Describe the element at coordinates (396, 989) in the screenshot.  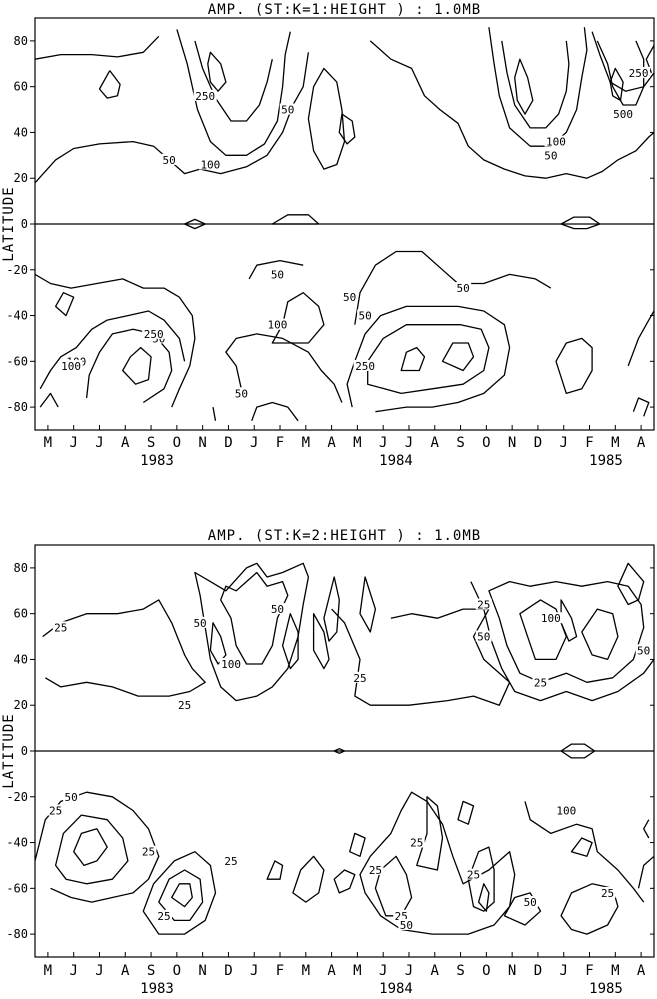
I see `year-label: 1984` at that location.